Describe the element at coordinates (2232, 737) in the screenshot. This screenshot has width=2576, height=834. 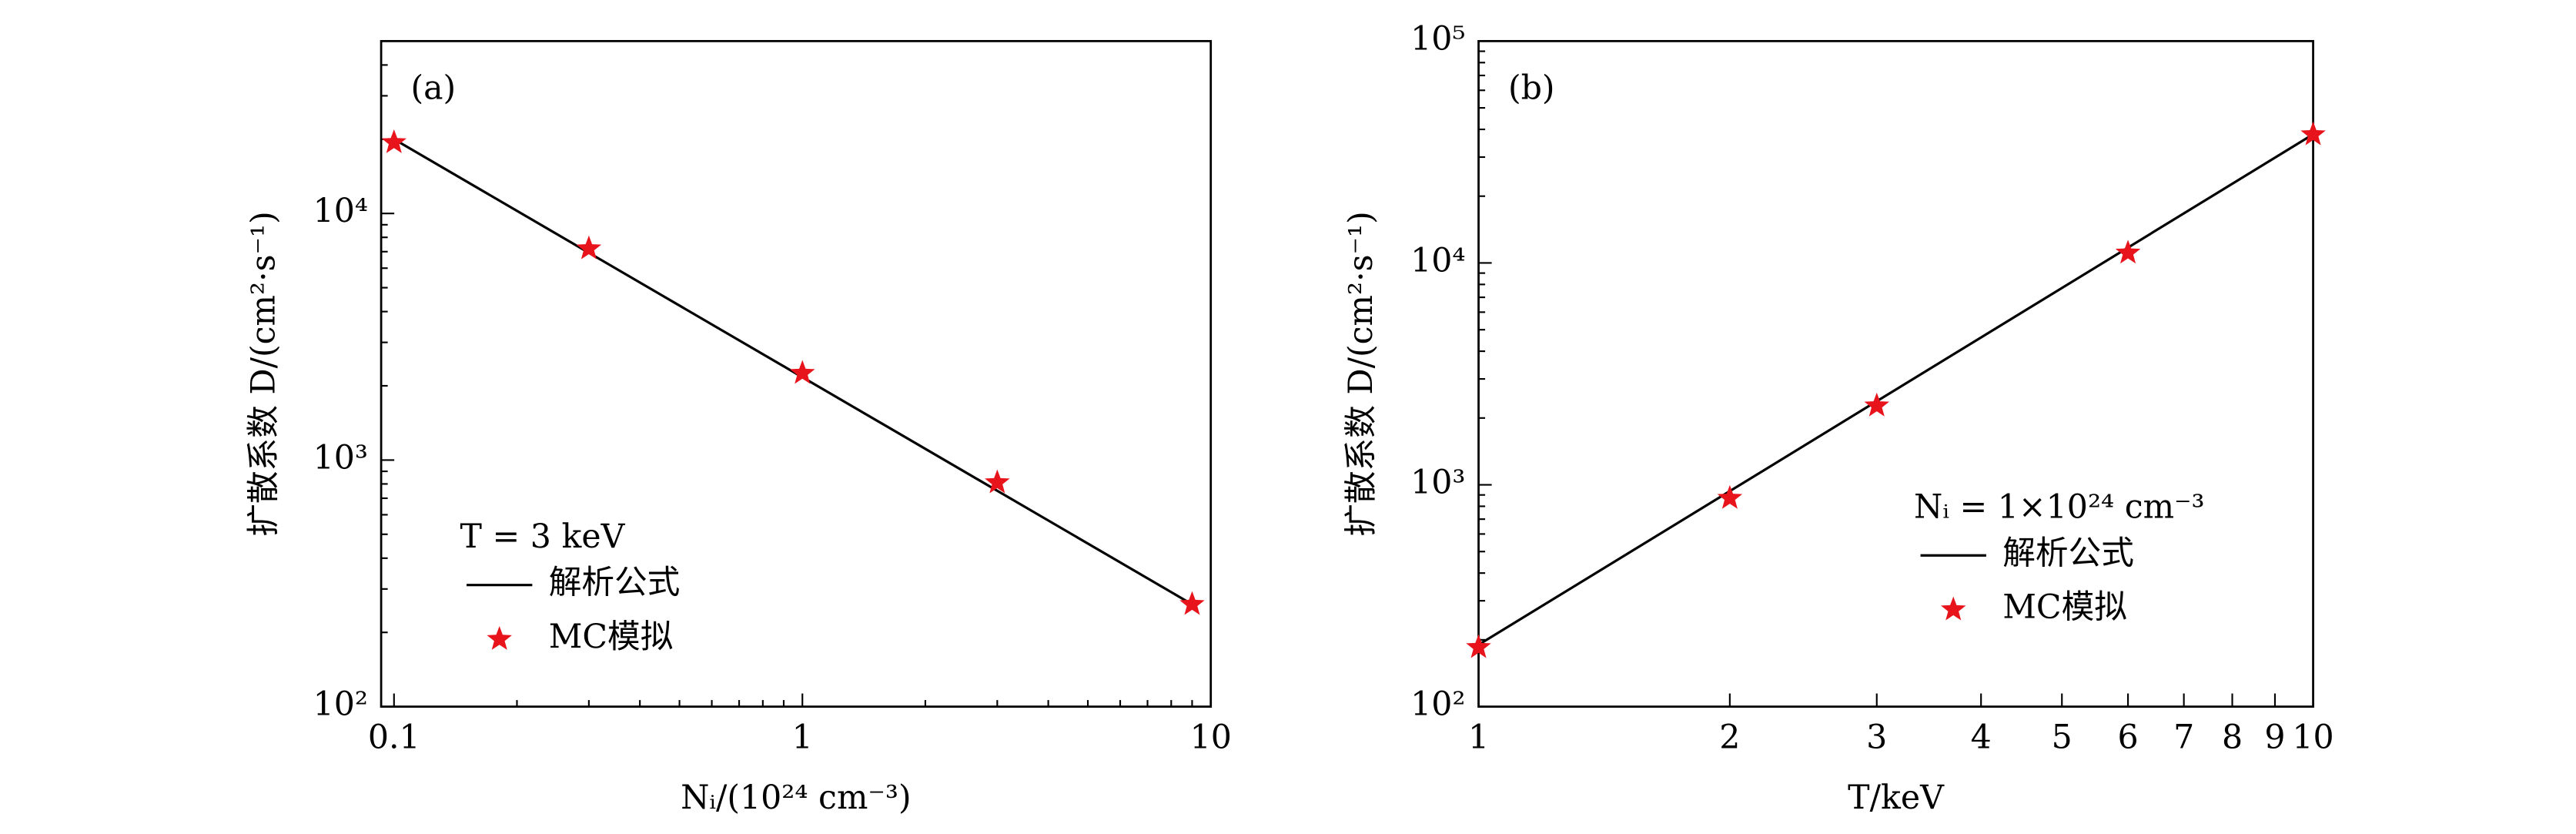
I see `x-tick-label: 8` at that location.